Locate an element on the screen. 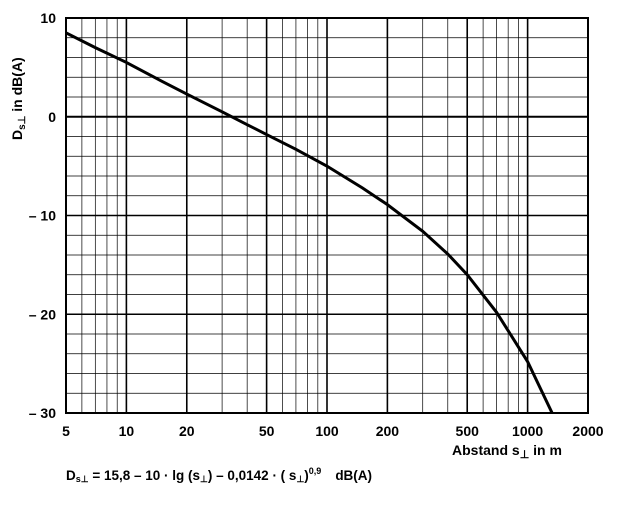 The image size is (633, 507). y-tick-label: – 20 is located at coordinates (42, 314).